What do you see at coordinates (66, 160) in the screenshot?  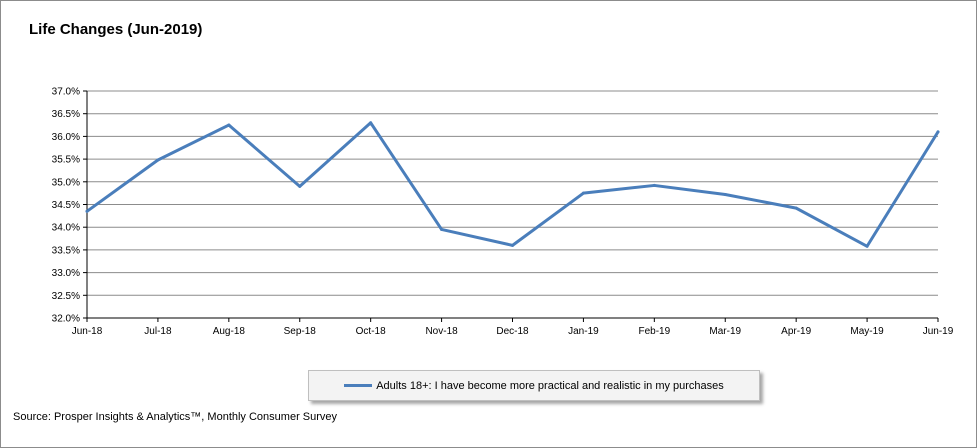 I see `y-tick-label: 35.5%` at bounding box center [66, 160].